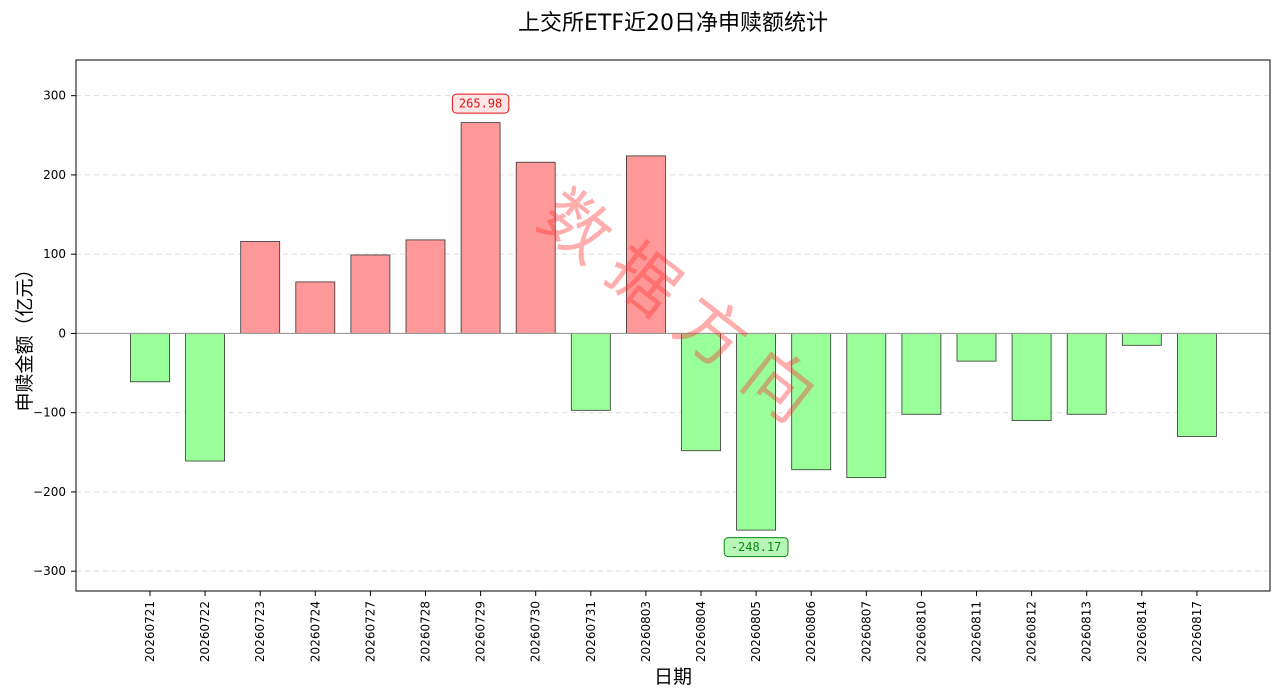 The height and width of the screenshot is (696, 1280). I want to click on y-tick-label: 200, so click(54, 175).